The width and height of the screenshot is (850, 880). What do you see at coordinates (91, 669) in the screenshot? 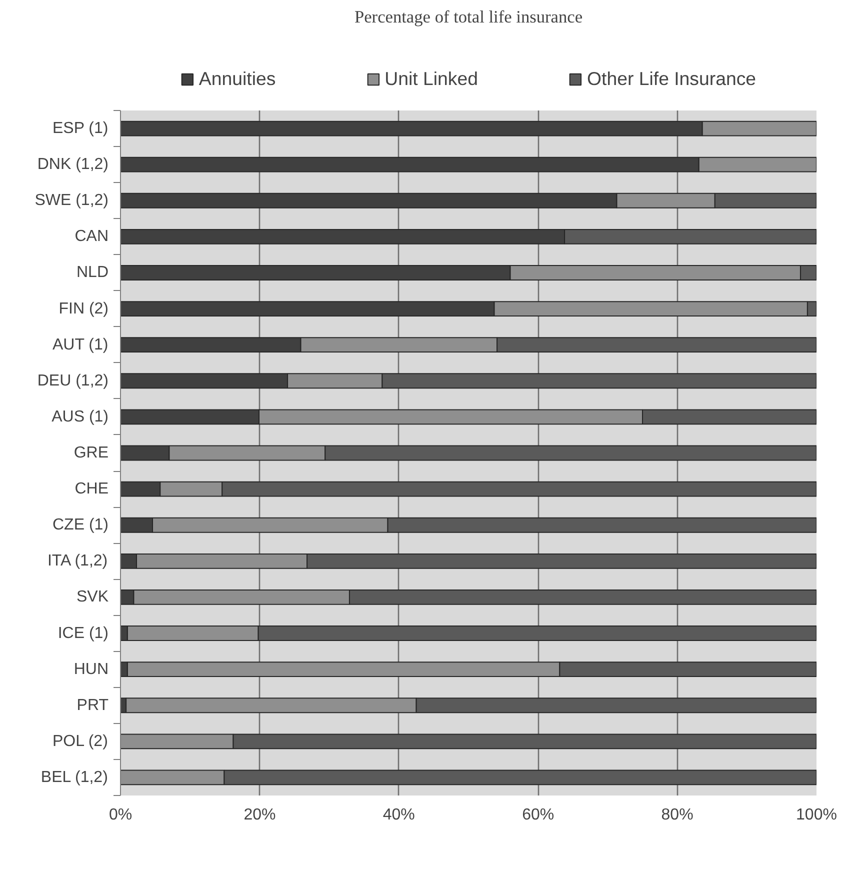
I see `y-tick-label: HUN` at bounding box center [91, 669].